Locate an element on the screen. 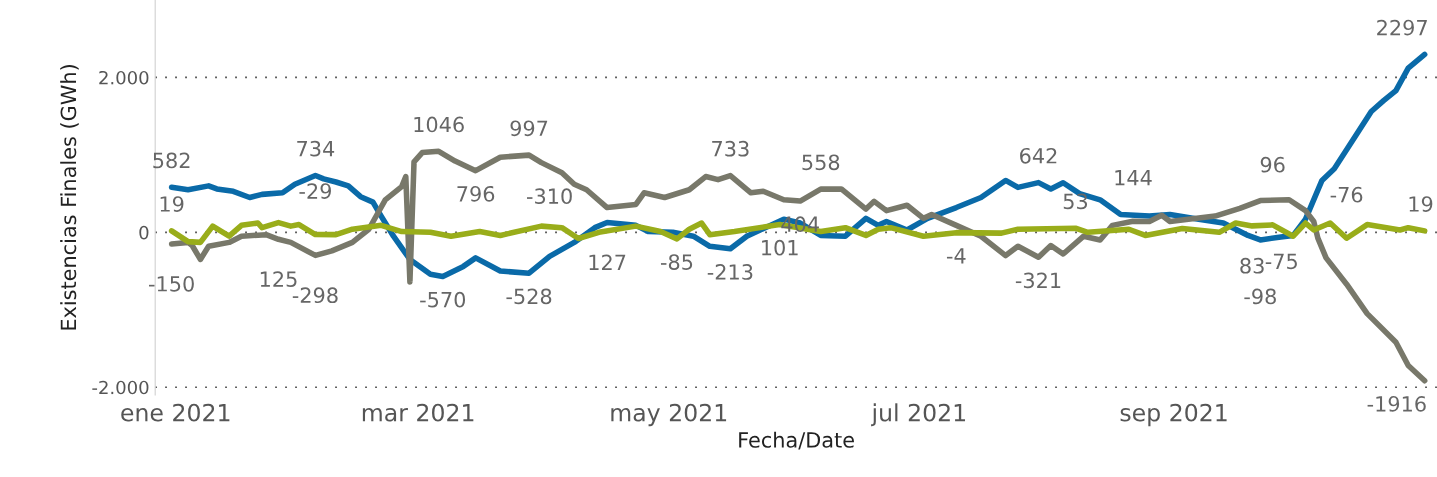  x-tick-label: may 2021 is located at coordinates (669, 415).